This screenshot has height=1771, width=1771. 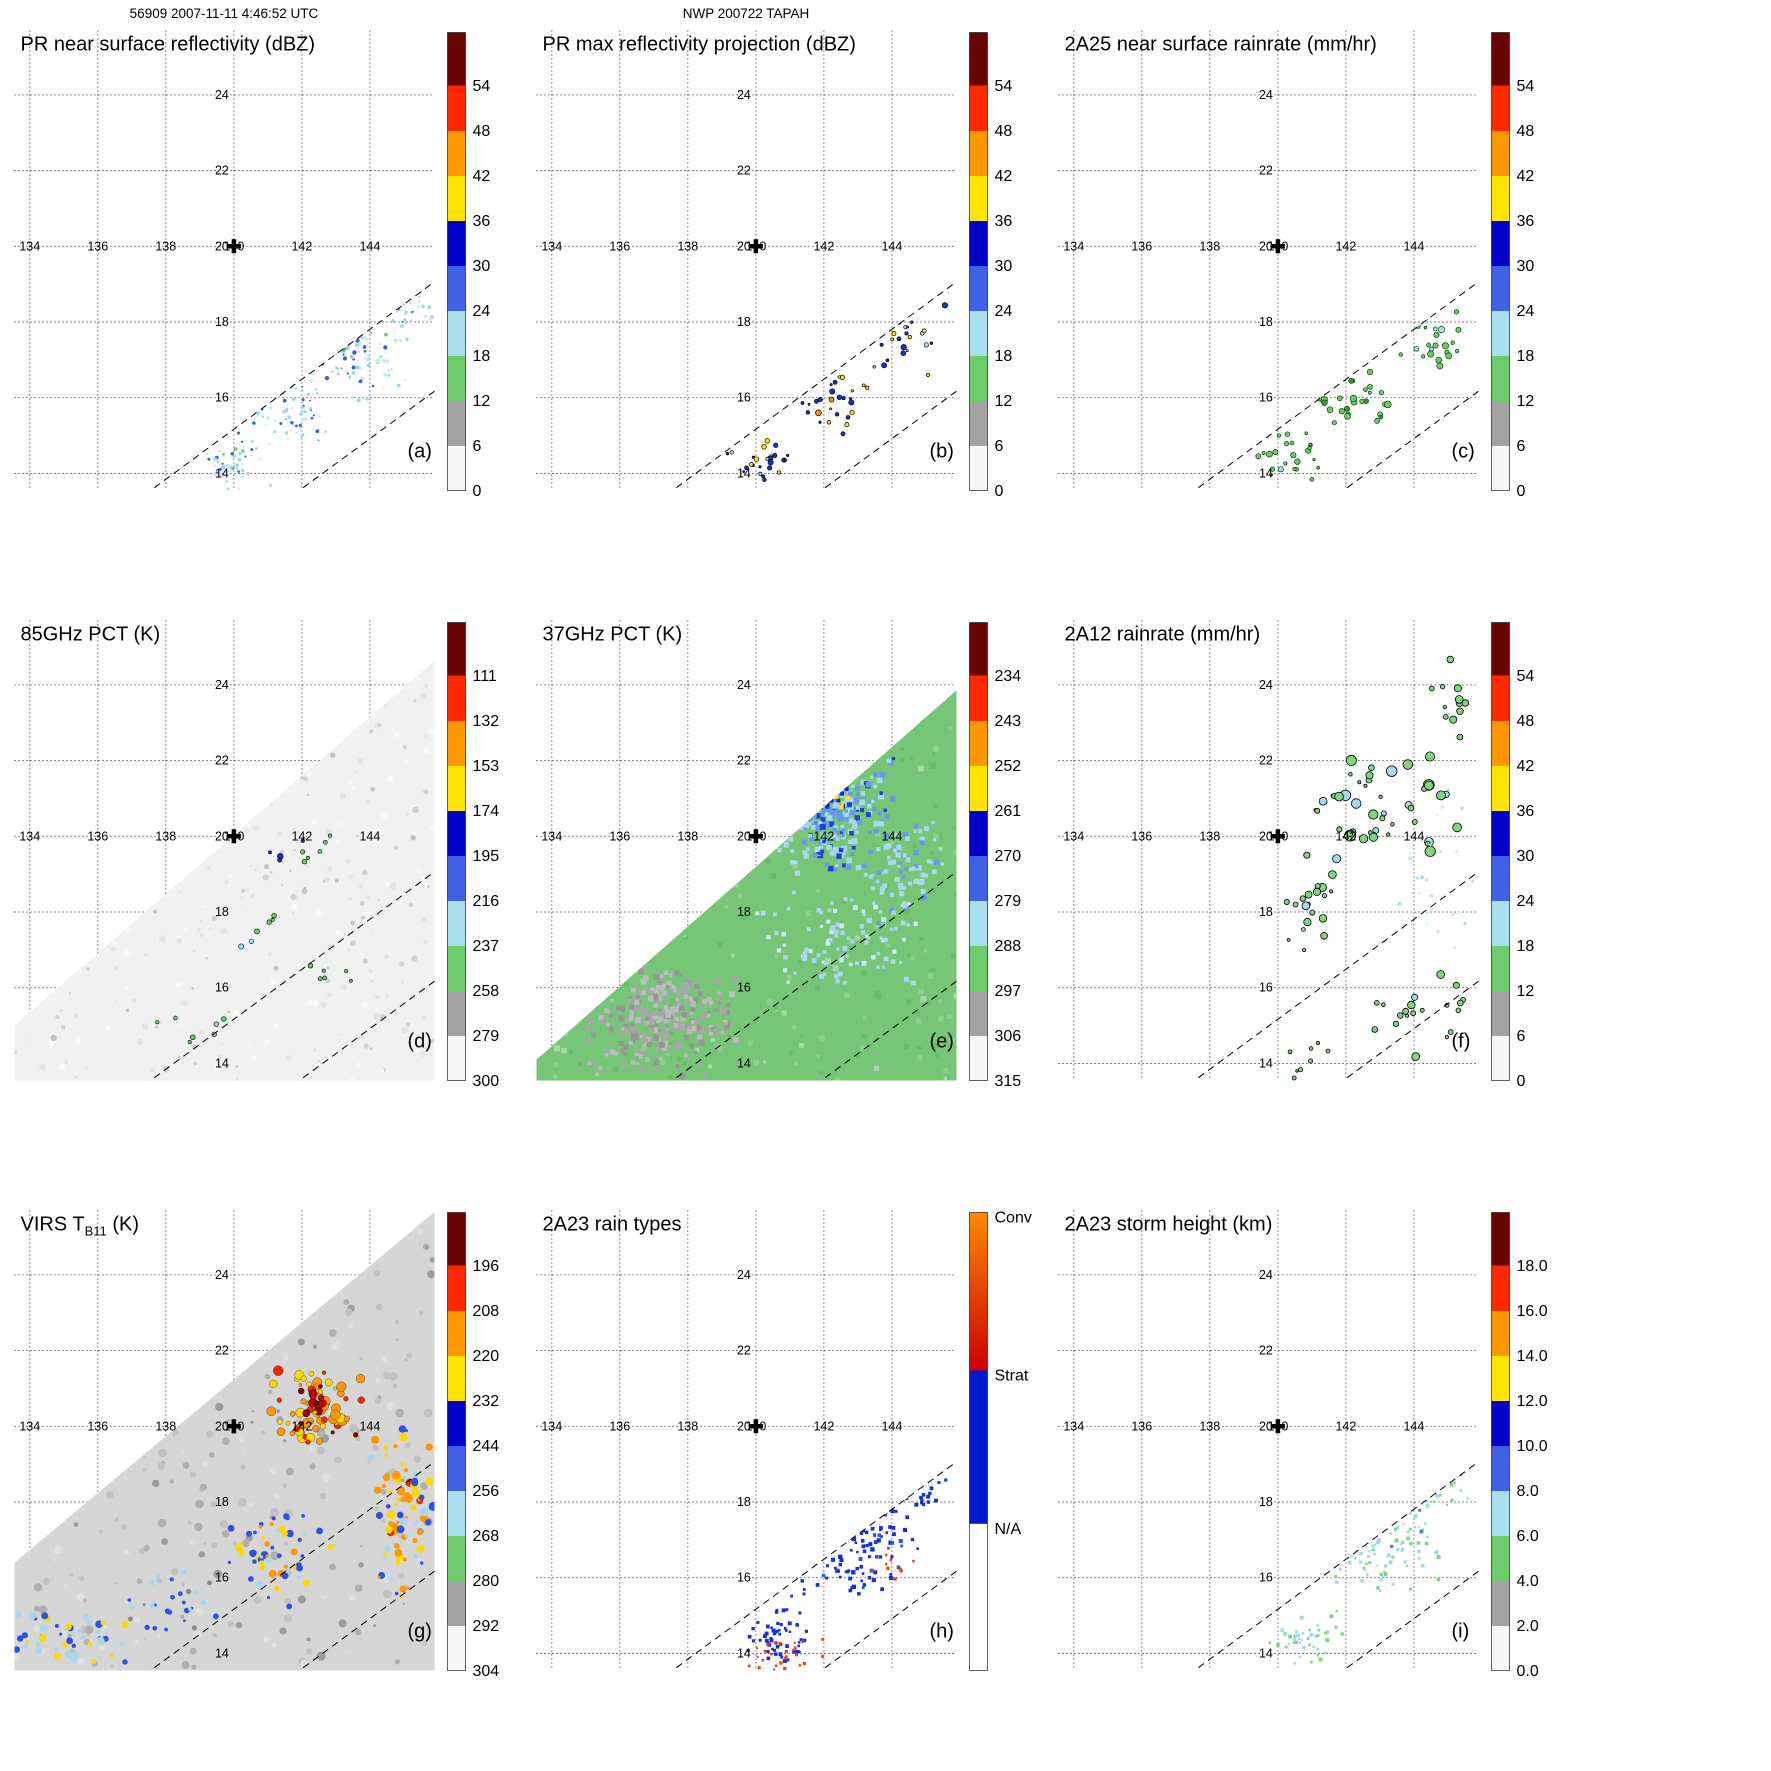 What do you see at coordinates (486, 721) in the screenshot?
I see `colorbar-tick-label: 132` at bounding box center [486, 721].